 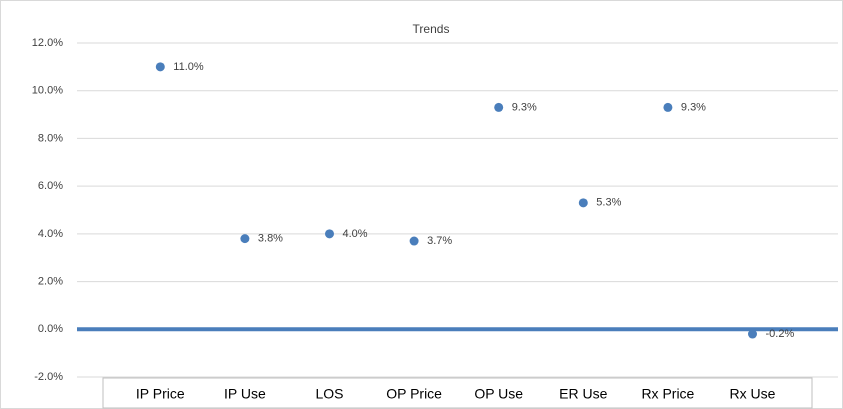 I want to click on x-tick-label: IP Price, so click(x=160, y=394).